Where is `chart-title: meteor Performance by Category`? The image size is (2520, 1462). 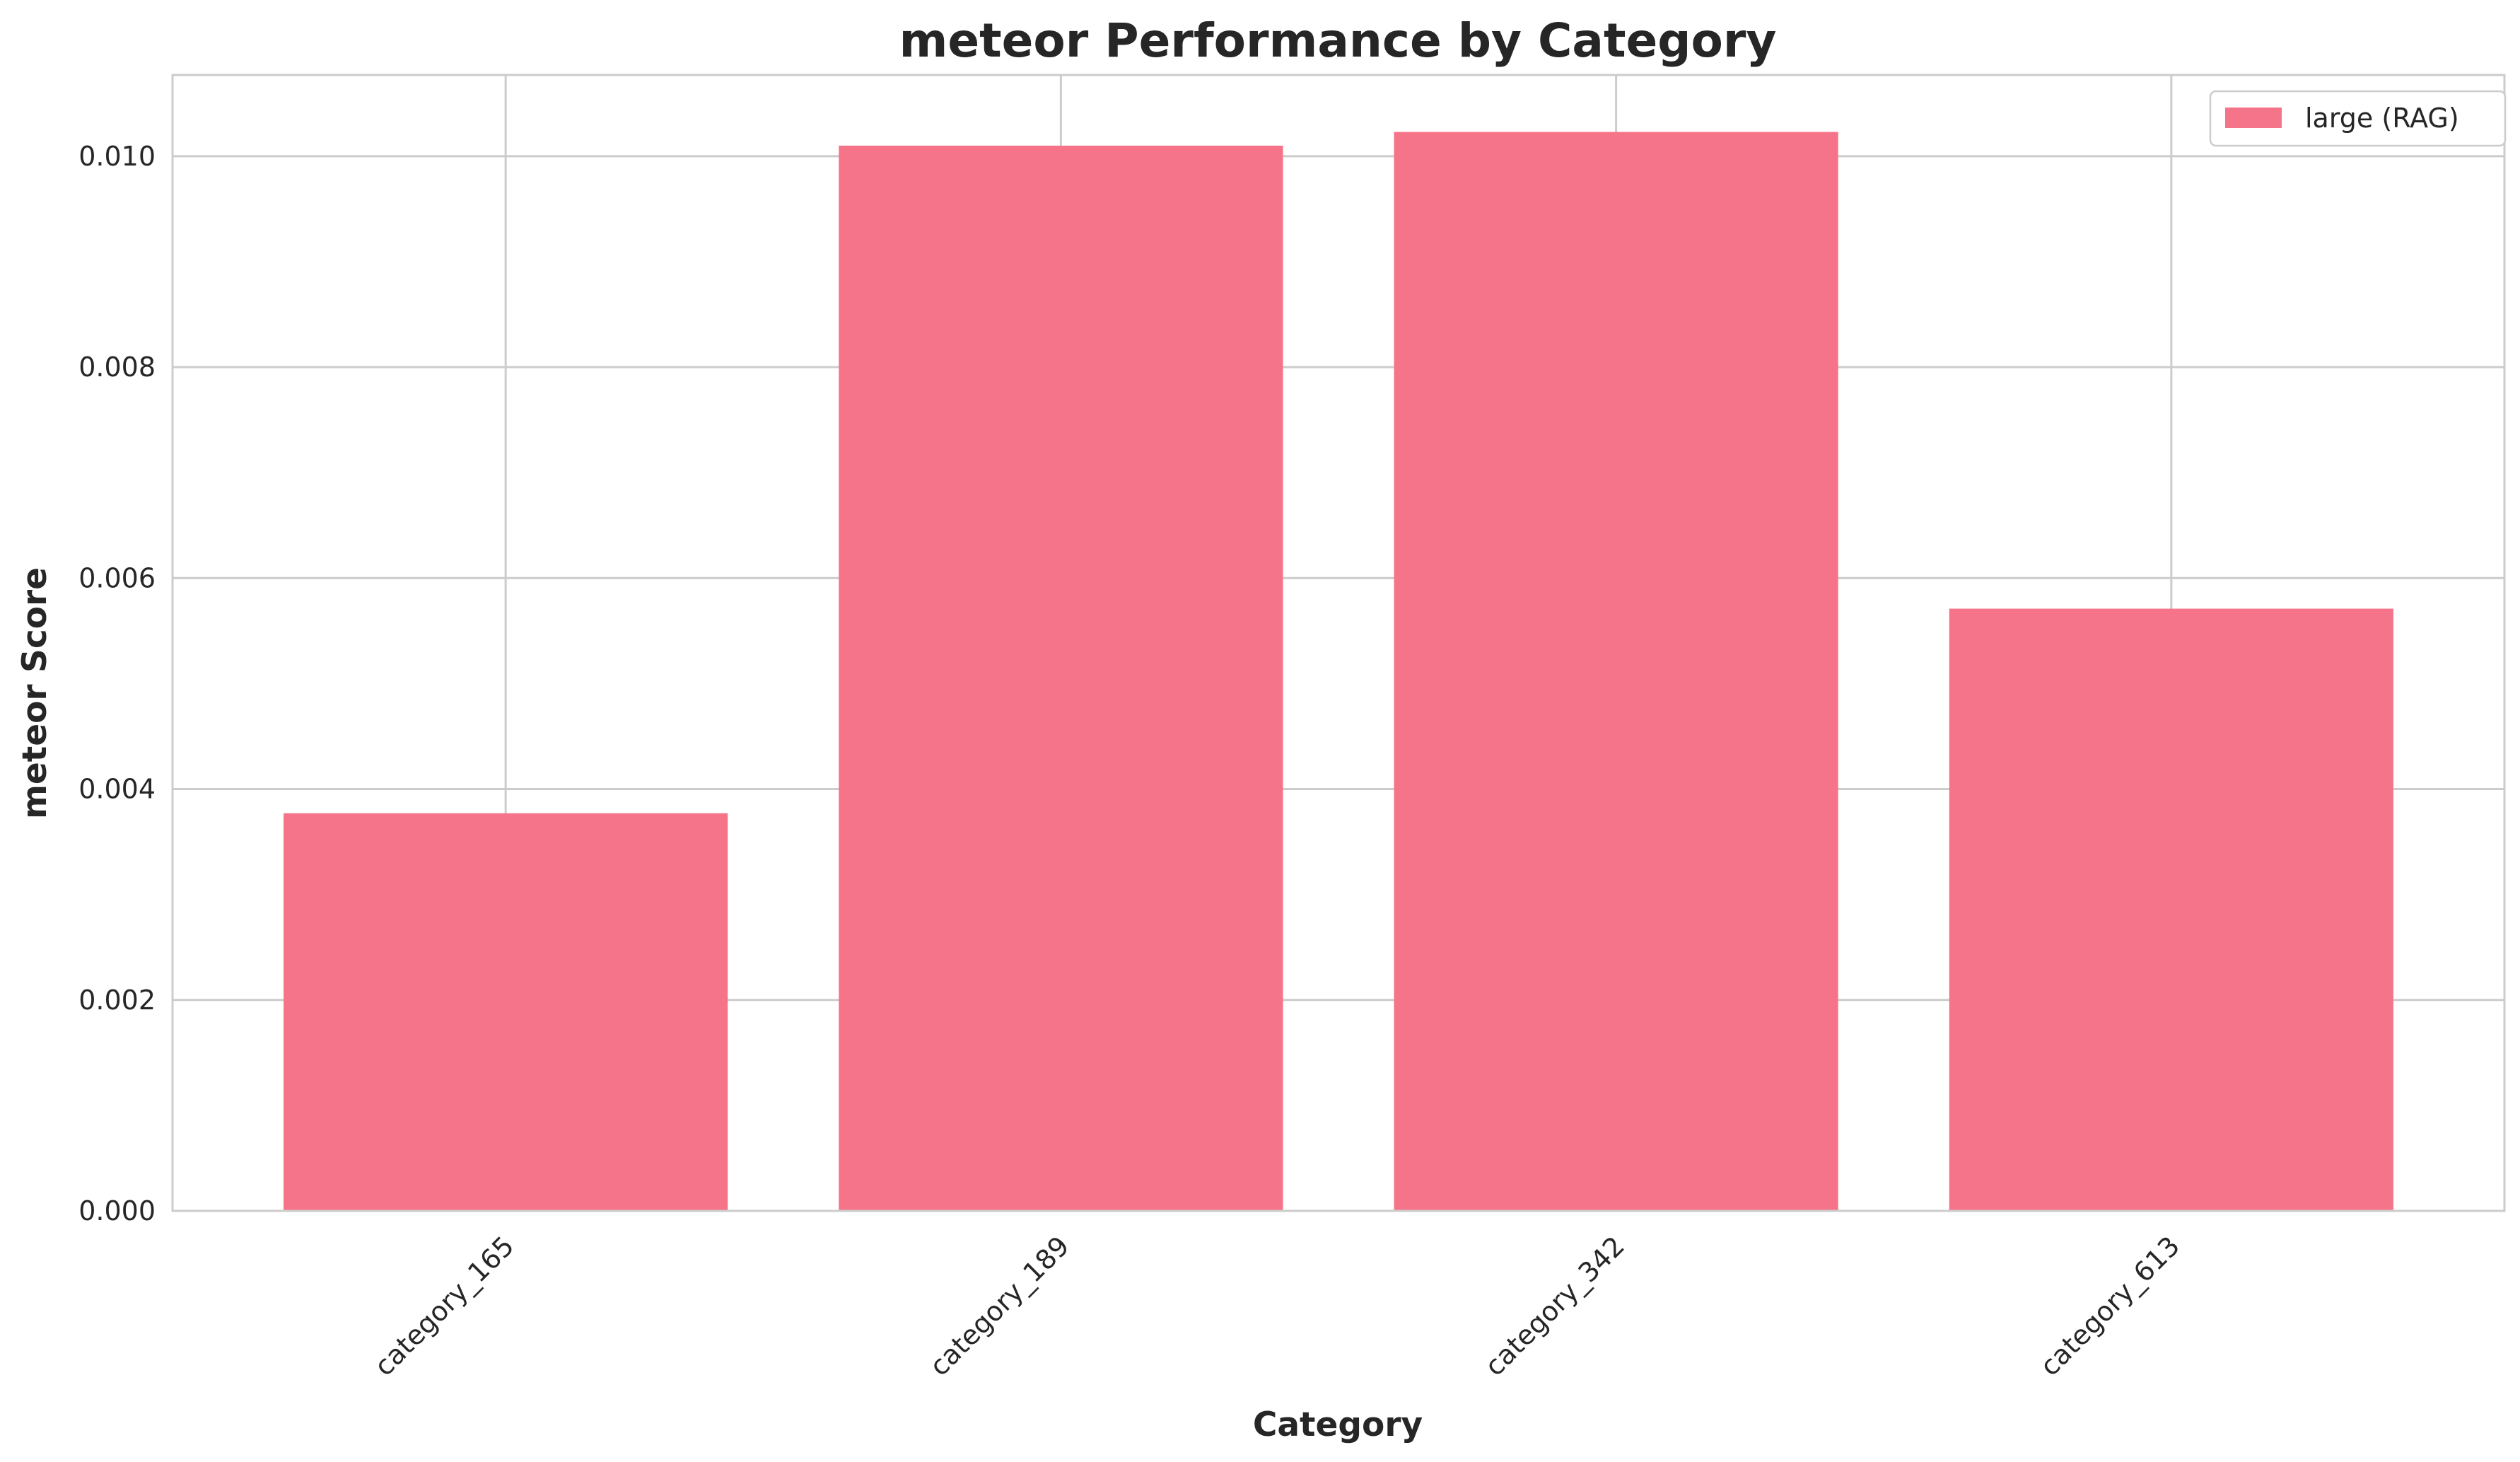
chart-title: meteor Performance by Category is located at coordinates (1338, 40).